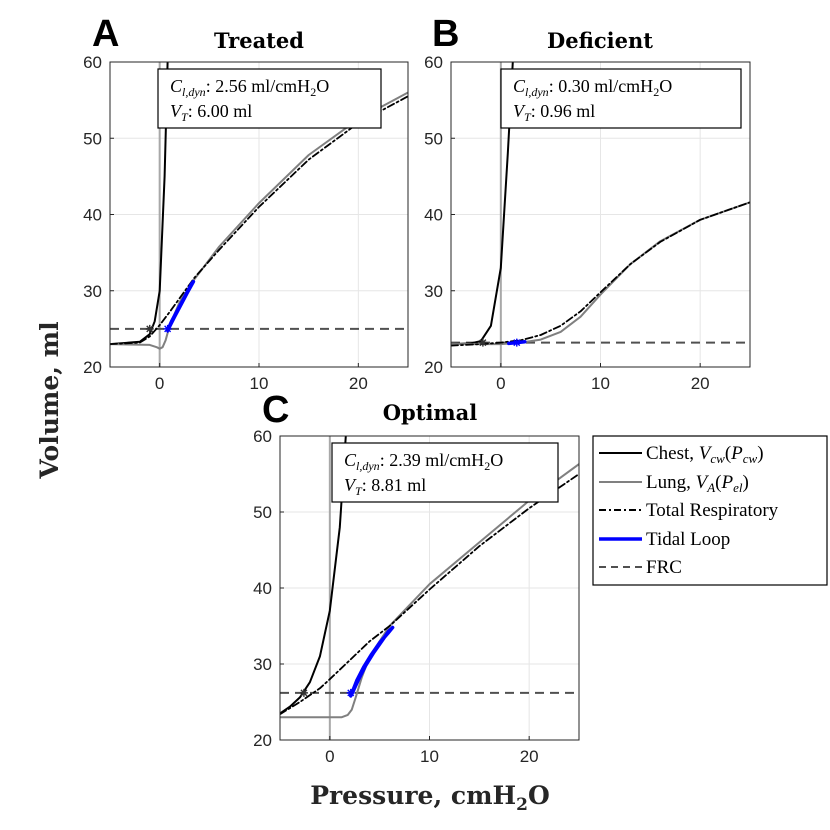 The image size is (830, 830). What do you see at coordinates (372, 661) in the screenshot?
I see `tidal-loop-c` at bounding box center [372, 661].